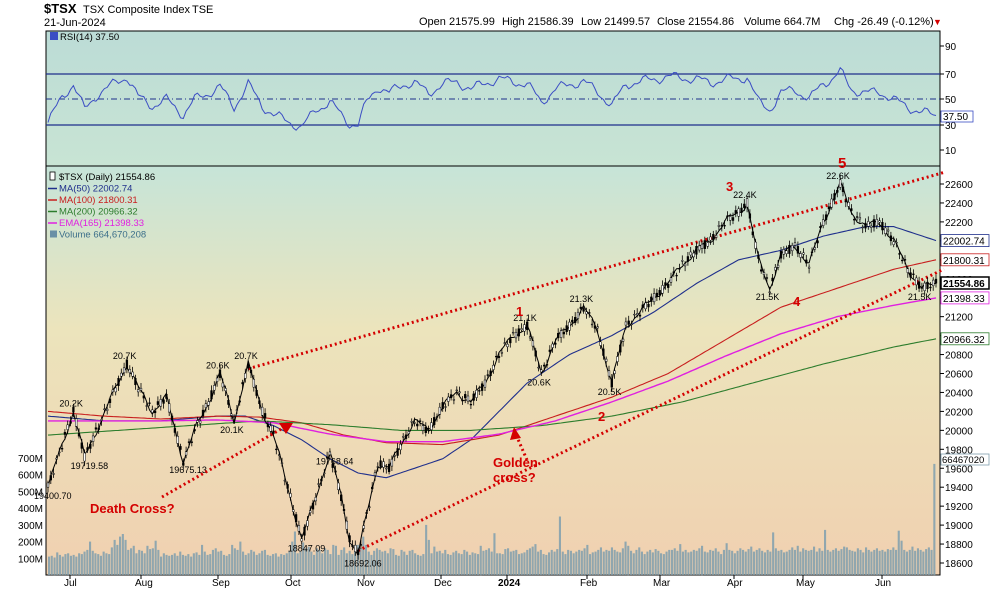 The image size is (990, 591). I want to click on month-label-jun: Jun, so click(883, 583).